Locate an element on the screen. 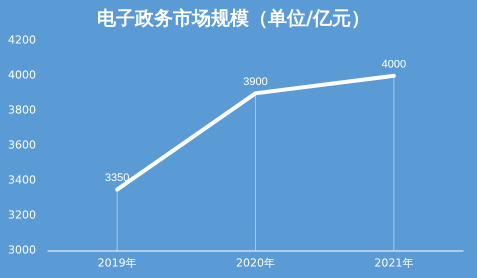 The image size is (477, 278). x-tick-label: 2019年 is located at coordinates (117, 263).